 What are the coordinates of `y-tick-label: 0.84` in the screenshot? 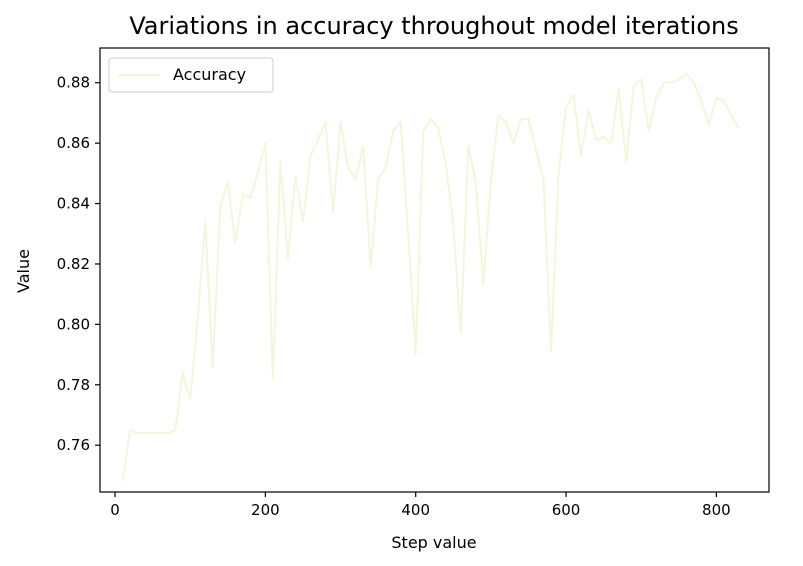 It's located at (73, 204).